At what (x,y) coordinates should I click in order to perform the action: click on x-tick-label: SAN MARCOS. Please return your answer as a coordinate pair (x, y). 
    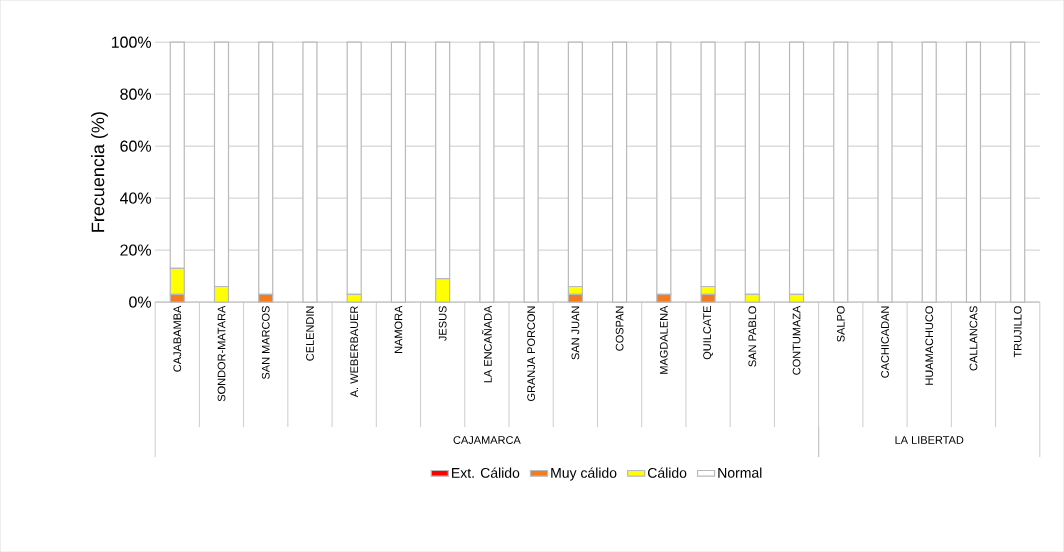
    Looking at the image, I should click on (265, 342).